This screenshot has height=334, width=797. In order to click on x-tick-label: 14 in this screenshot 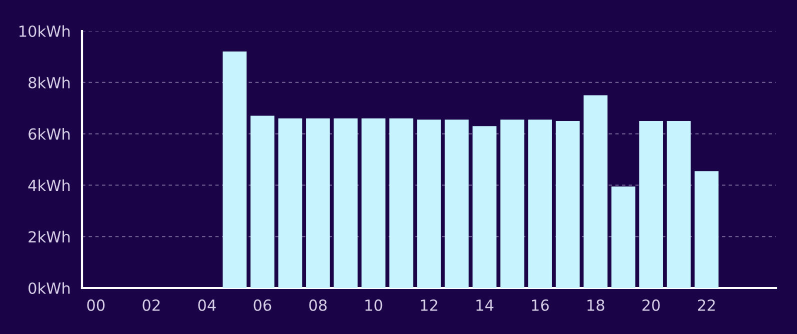, I will do `click(485, 305)`.